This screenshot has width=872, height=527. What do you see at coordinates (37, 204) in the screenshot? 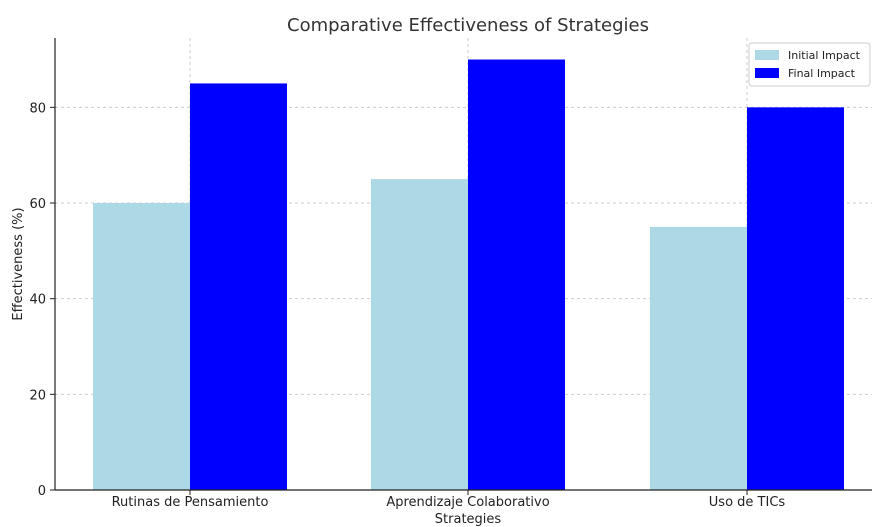
I see `y-tick-label: 60` at bounding box center [37, 204].